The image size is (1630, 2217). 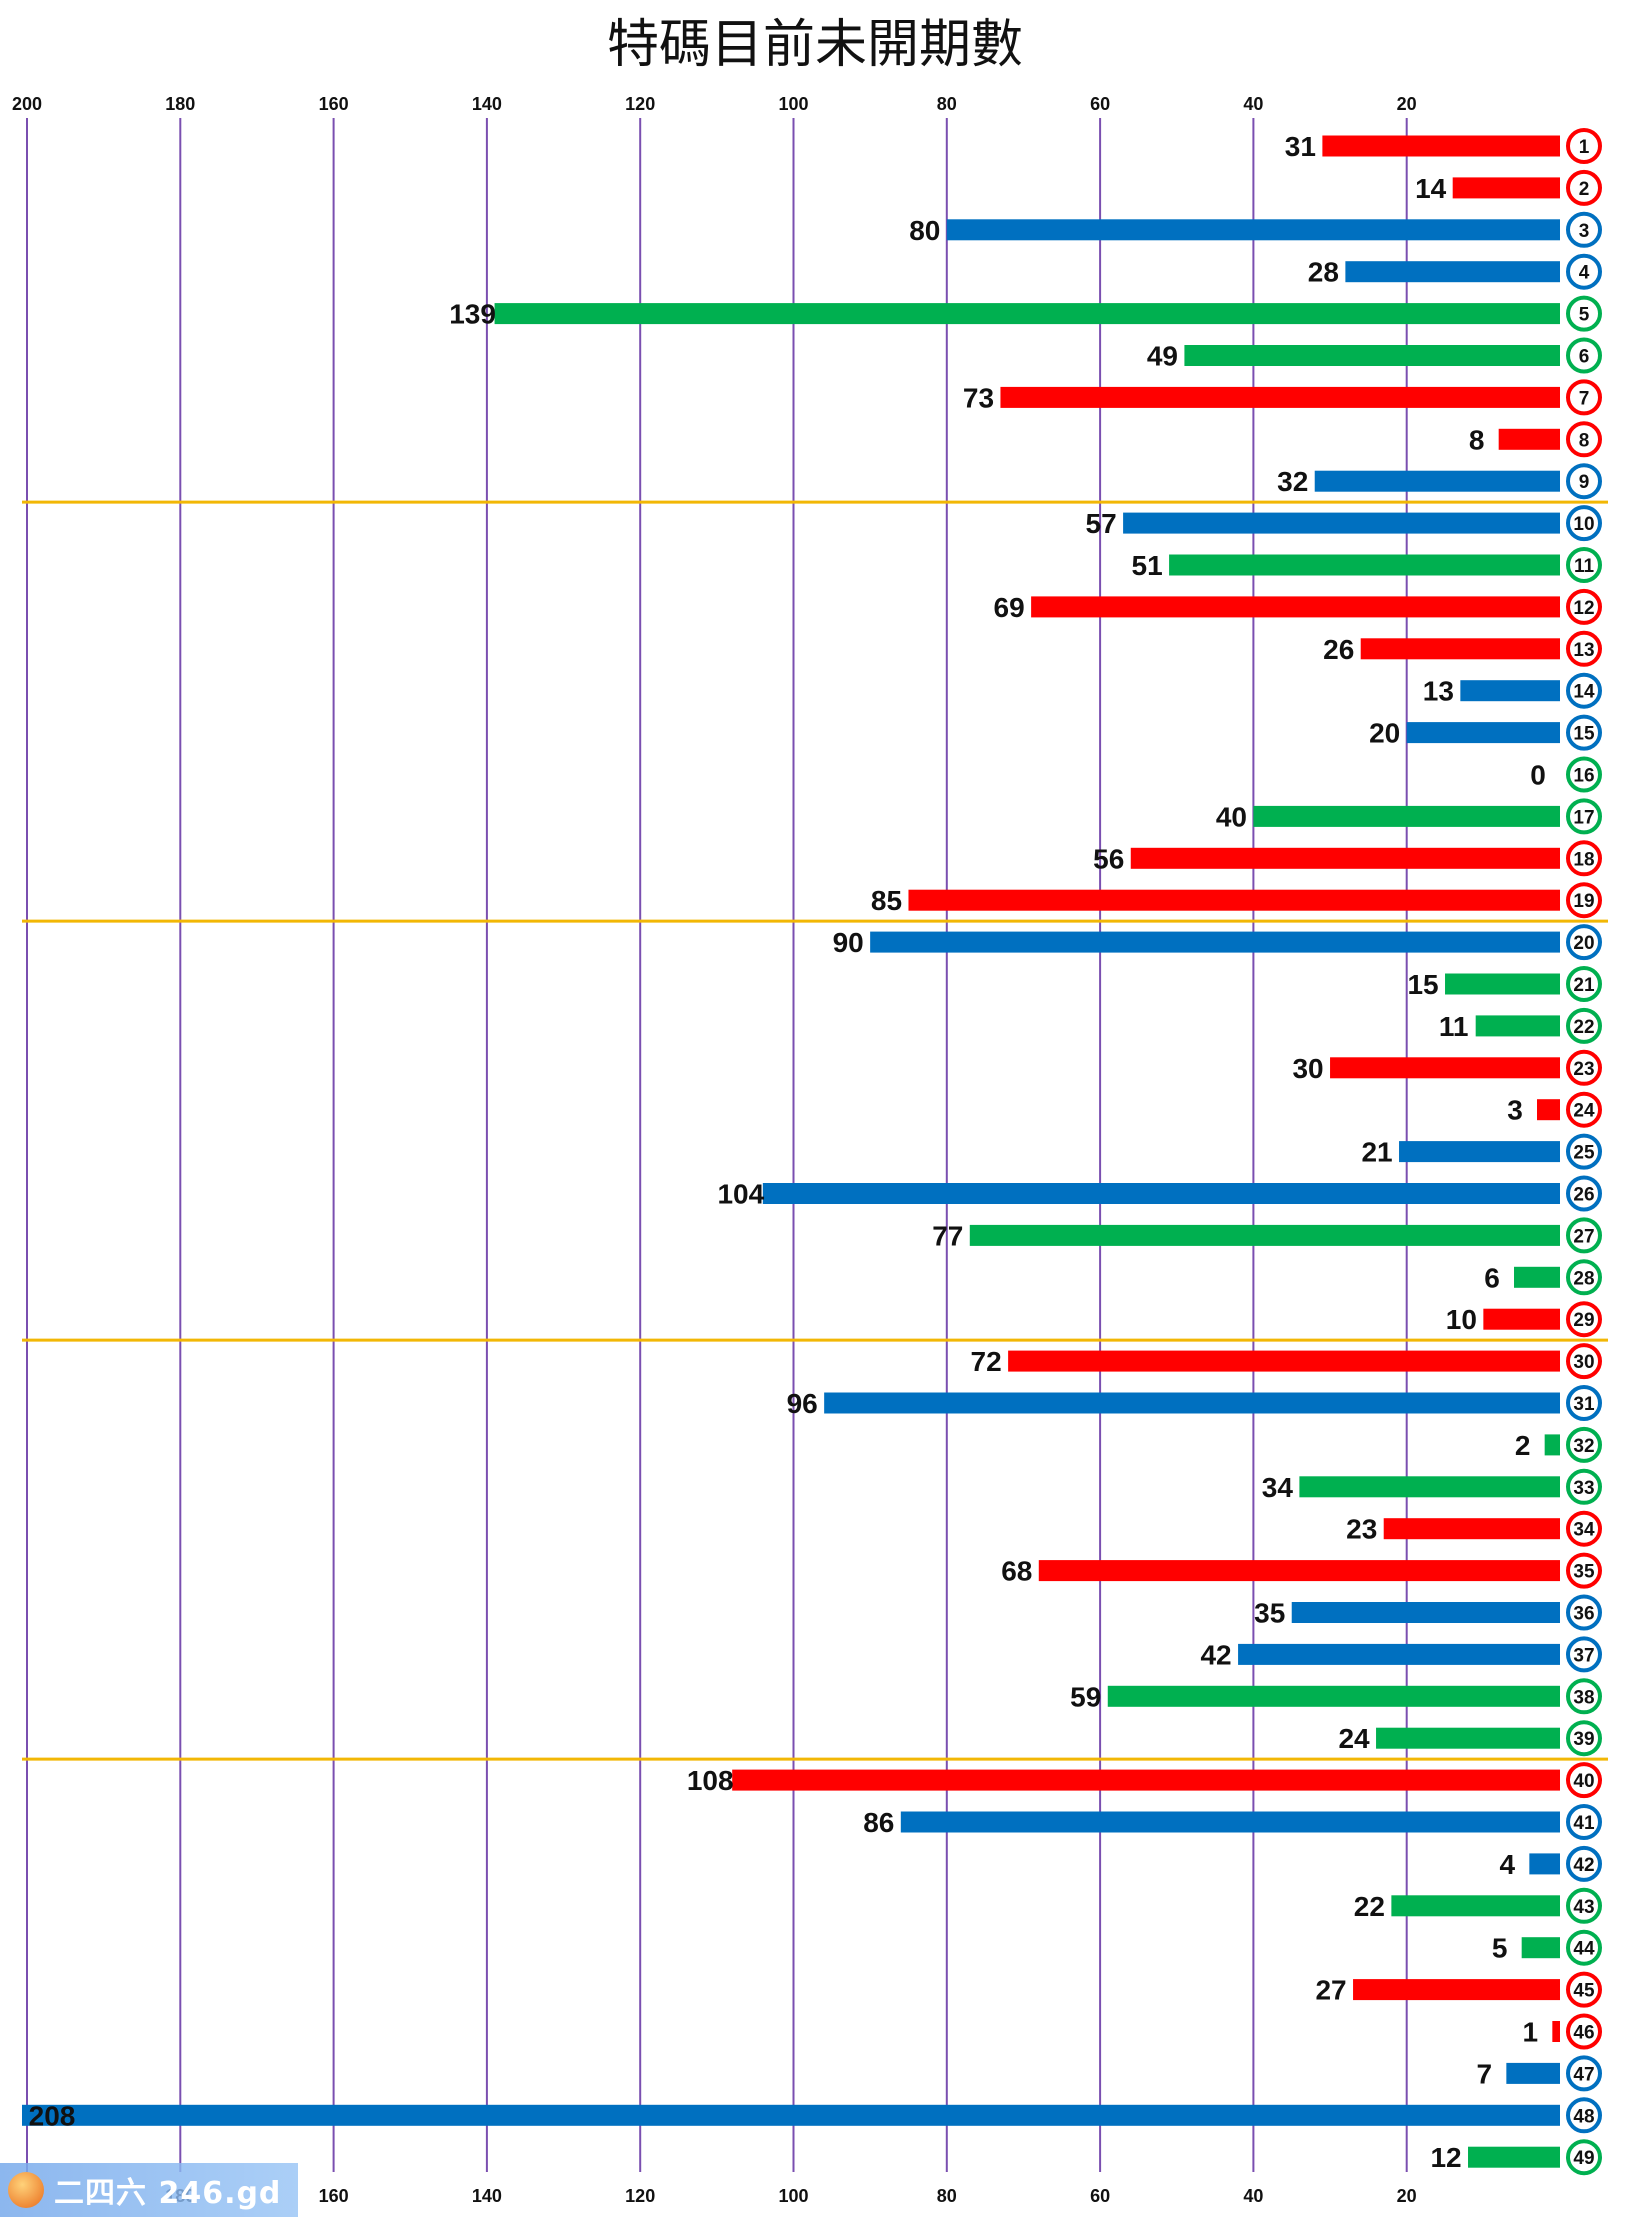 I want to click on number-ball: 46, so click(x=1584, y=2031).